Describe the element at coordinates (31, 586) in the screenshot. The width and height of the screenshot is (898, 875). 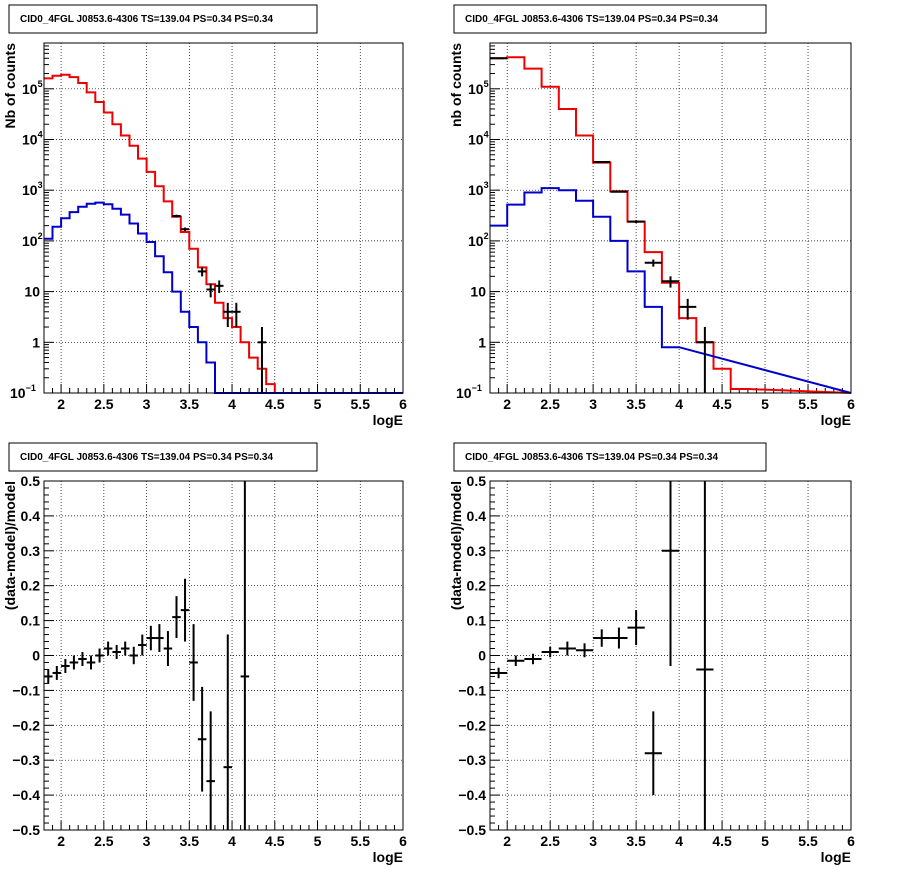
I see `y-tick-label: 0.2` at that location.